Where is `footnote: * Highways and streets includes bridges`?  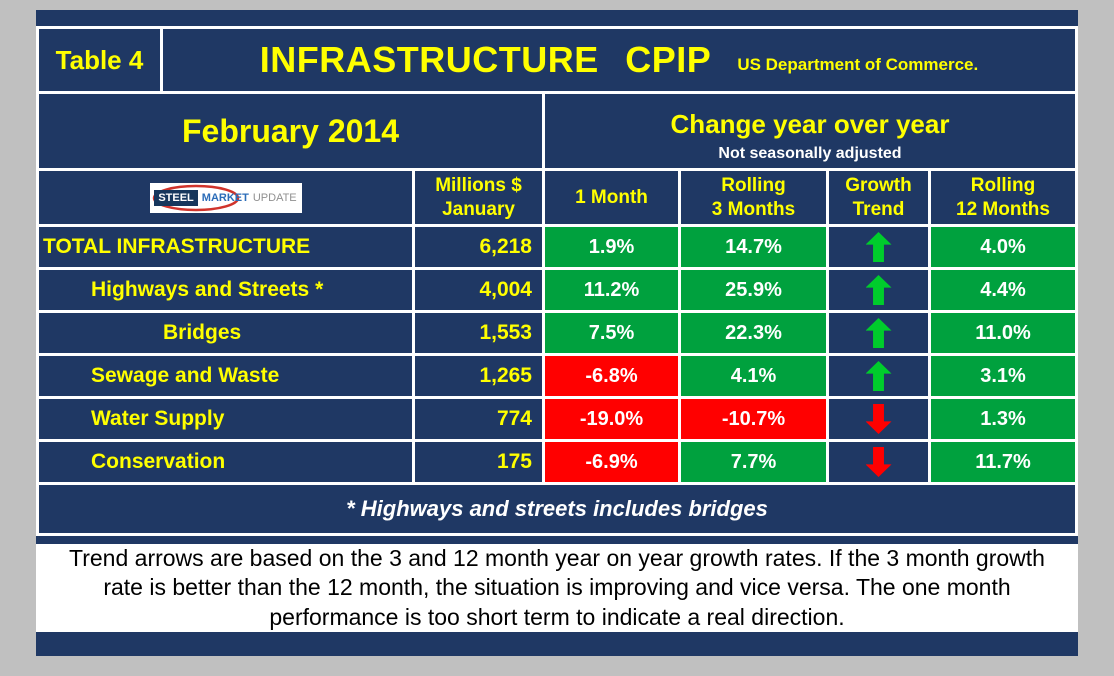 footnote: * Highways and streets includes bridges is located at coordinates (557, 509).